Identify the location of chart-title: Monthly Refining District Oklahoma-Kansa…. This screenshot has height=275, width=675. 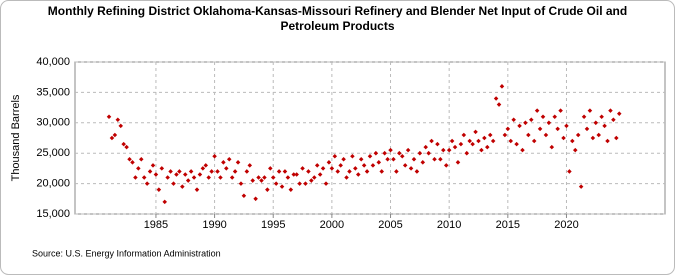
(337, 18).